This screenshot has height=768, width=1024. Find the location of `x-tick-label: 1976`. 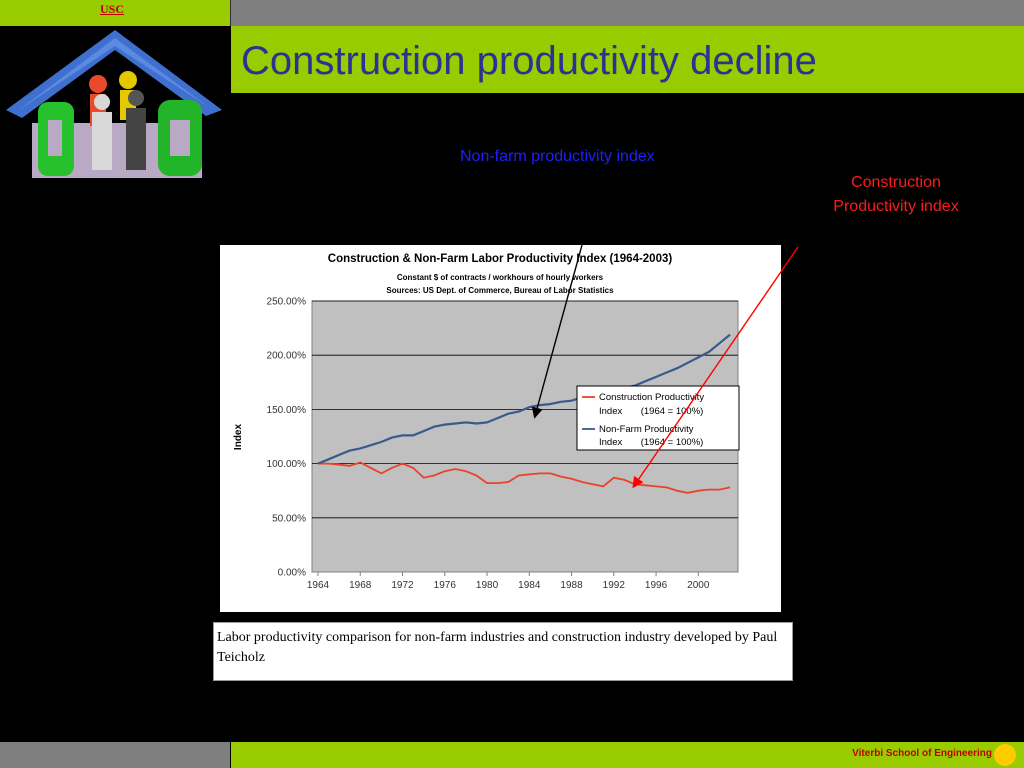

x-tick-label: 1976 is located at coordinates (445, 585).